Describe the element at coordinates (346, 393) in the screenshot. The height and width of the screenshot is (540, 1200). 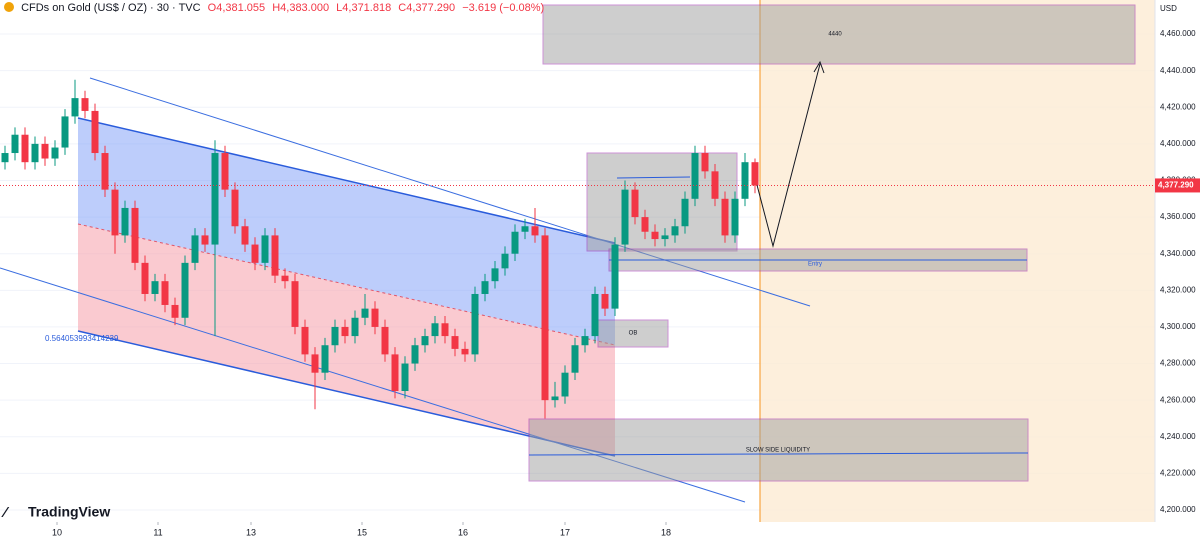
I see `channel-bottom` at that location.